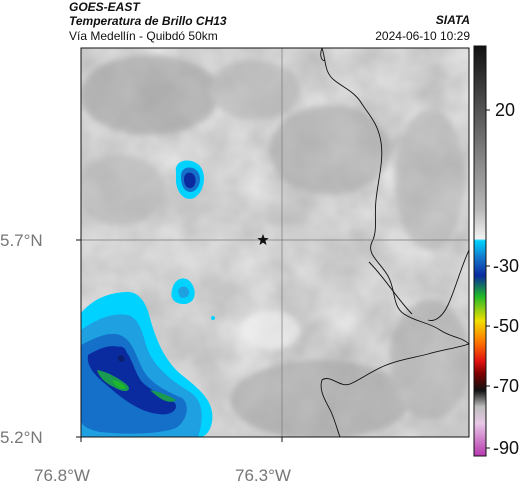  What do you see at coordinates (506, 386) in the screenshot?
I see `colorbar-label-minus-70: -70` at bounding box center [506, 386].